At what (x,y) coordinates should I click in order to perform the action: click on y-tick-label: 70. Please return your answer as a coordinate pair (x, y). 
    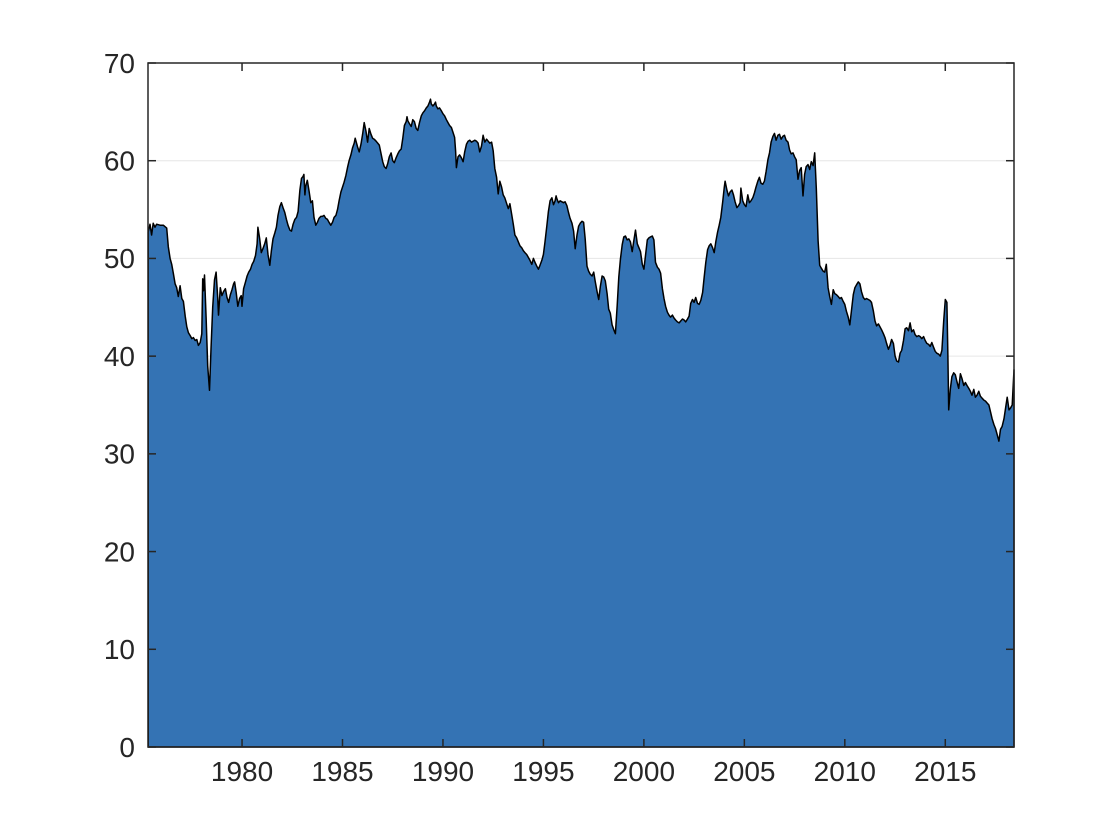
    Looking at the image, I should click on (119, 63).